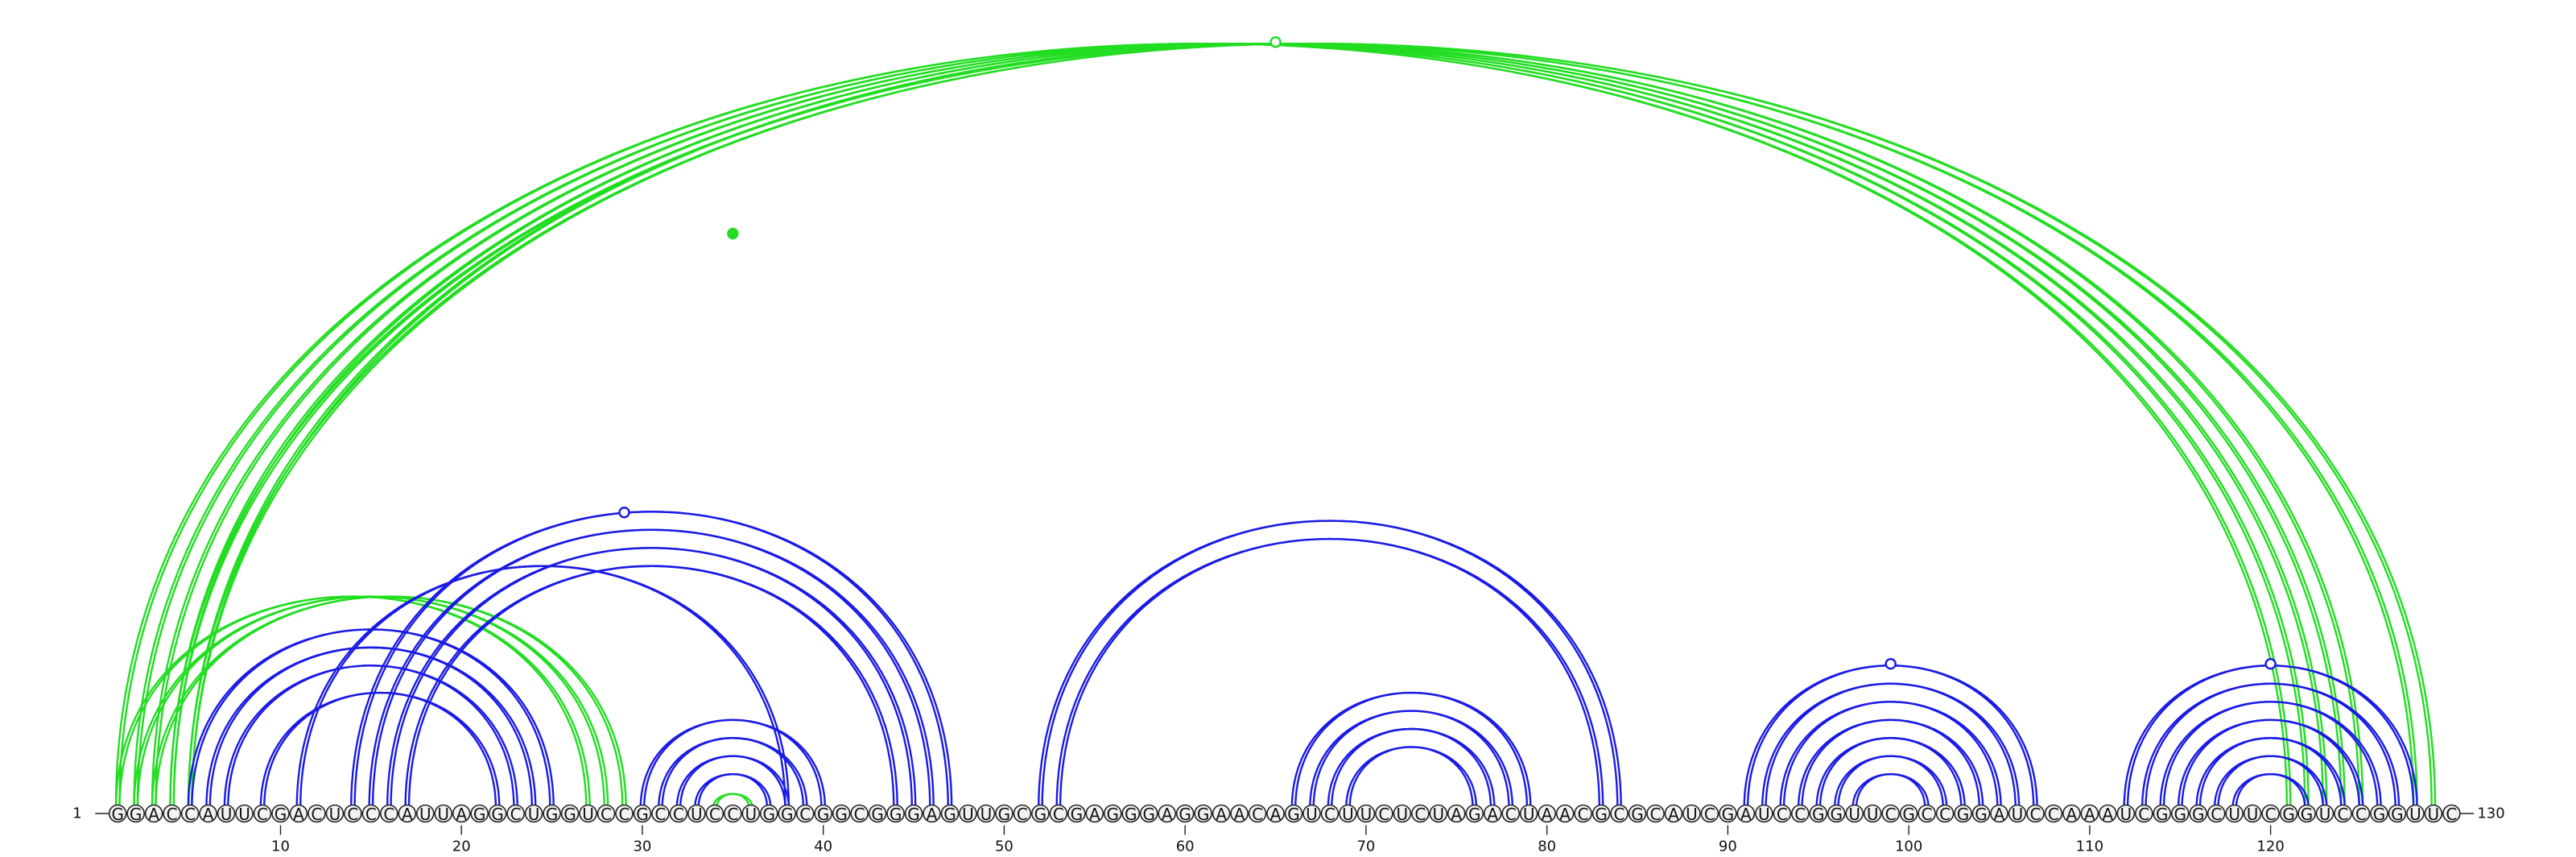 The height and width of the screenshot is (857, 2576). I want to click on lower-arc-9-22-inner, so click(379, 750).